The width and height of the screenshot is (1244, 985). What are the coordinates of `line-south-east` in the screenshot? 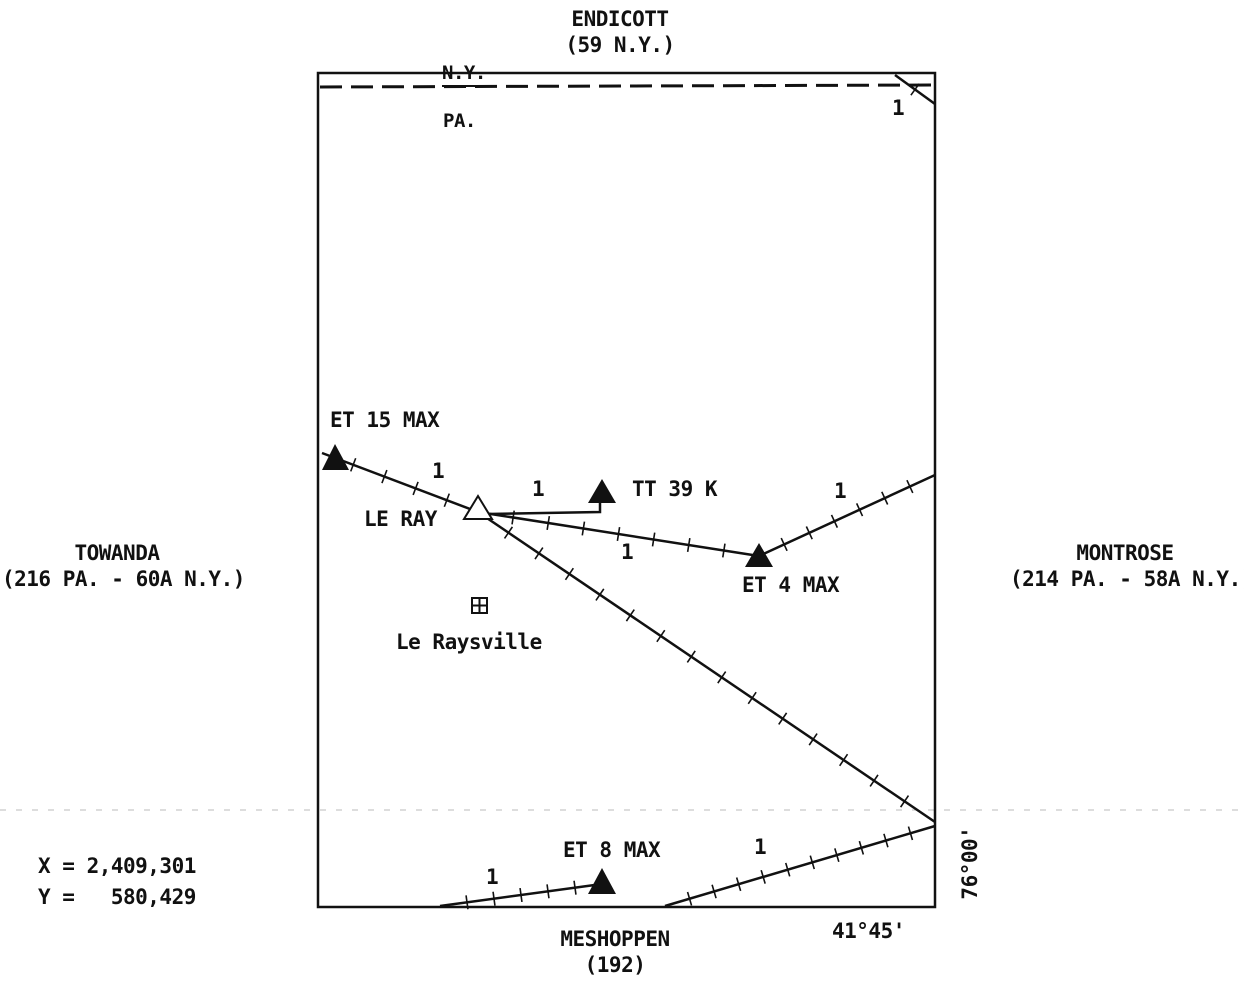 It's located at (800, 866).